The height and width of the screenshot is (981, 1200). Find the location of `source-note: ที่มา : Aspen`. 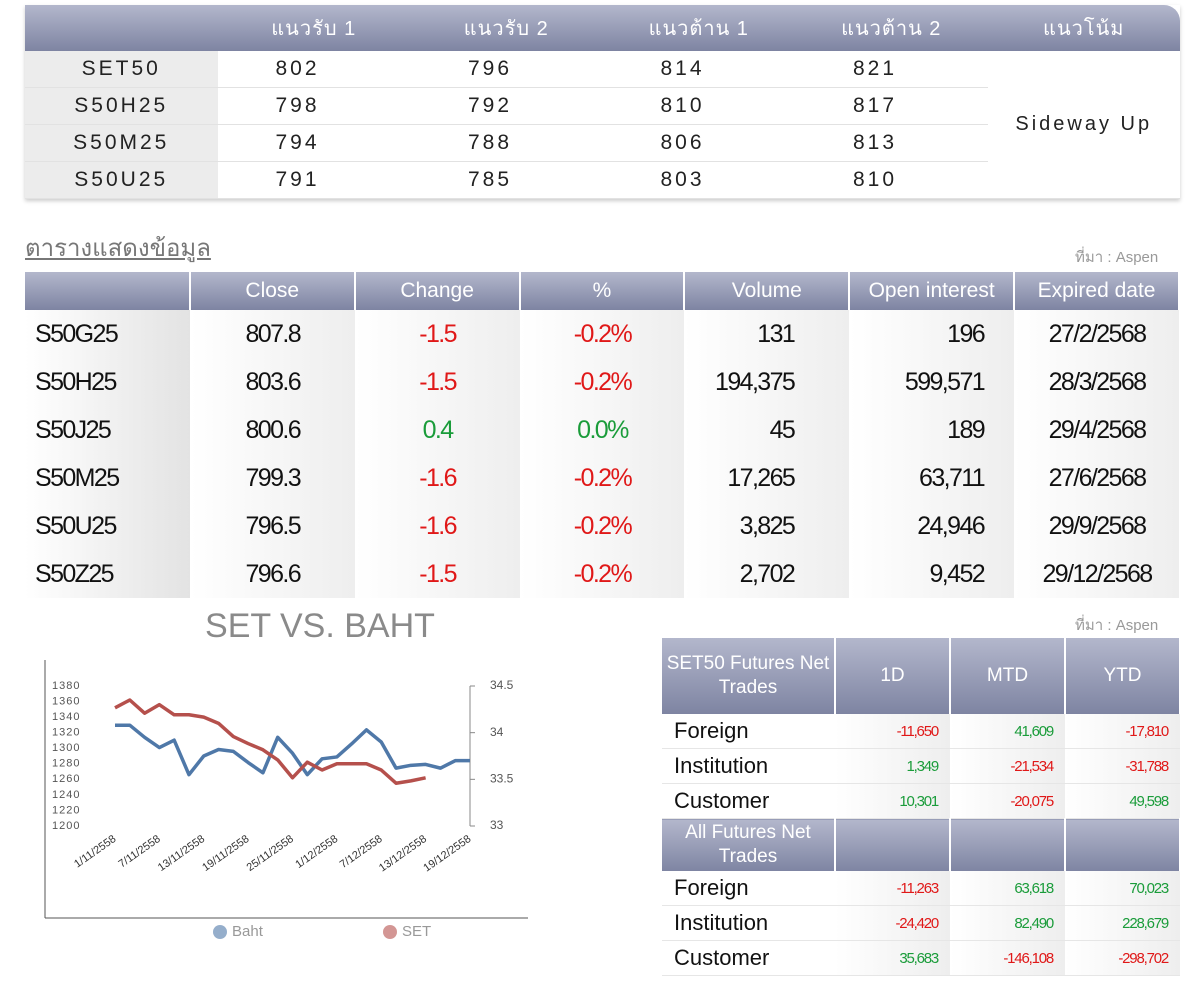

source-note: ที่มา : Aspen is located at coordinates (1117, 625).